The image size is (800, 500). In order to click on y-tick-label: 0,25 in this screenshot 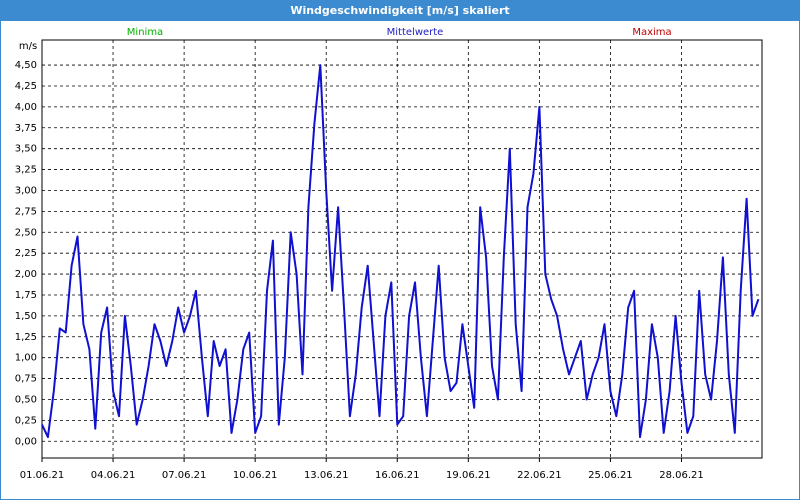, I will do `click(26, 420)`.